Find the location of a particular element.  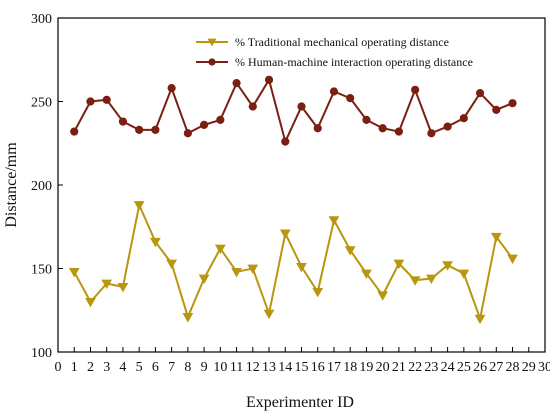

x-tick-label: 2 is located at coordinates (90, 367).